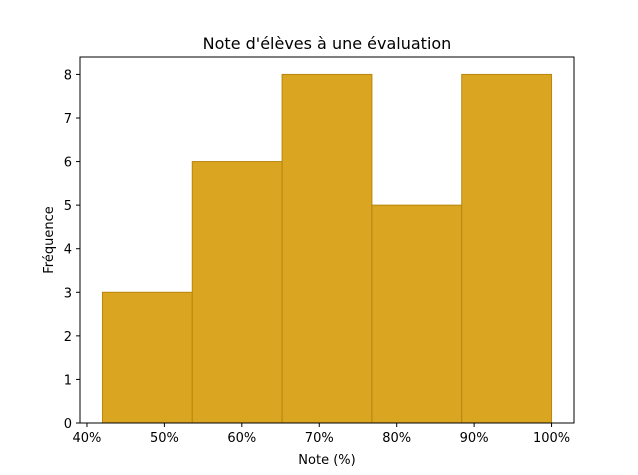  I want to click on y-tick-label: 6, so click(68, 163).